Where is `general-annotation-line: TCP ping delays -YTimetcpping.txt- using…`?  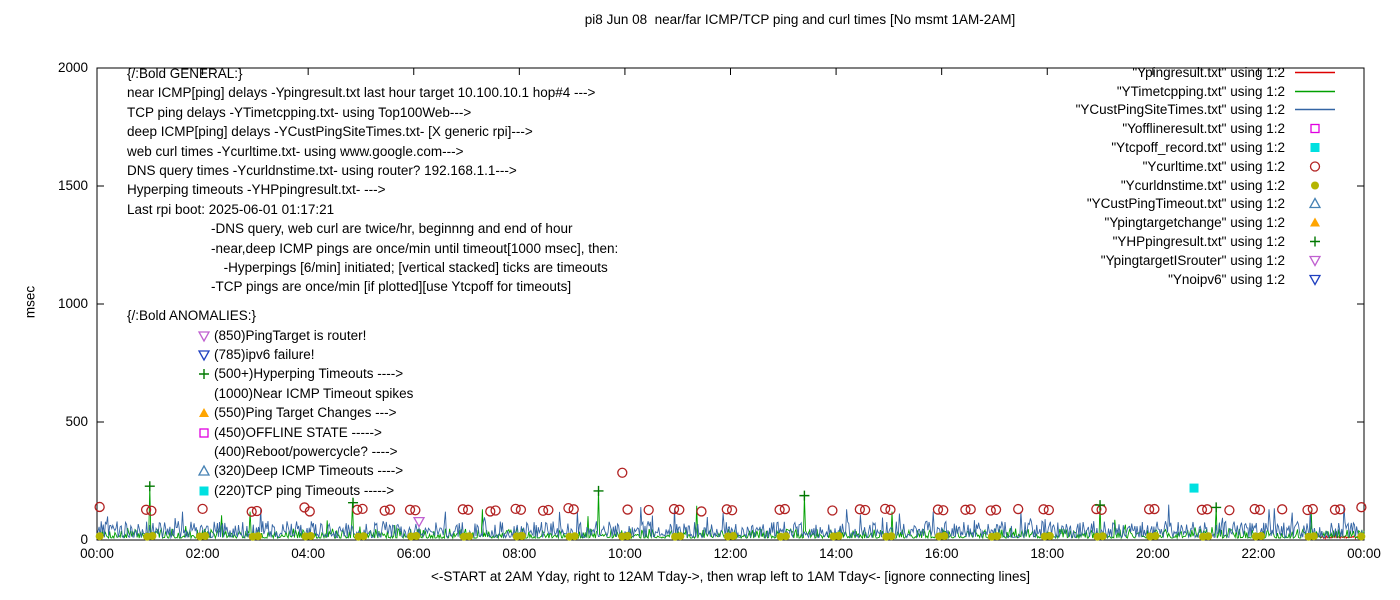
general-annotation-line: TCP ping delays -YTimetcpping.txt- using… is located at coordinates (299, 112).